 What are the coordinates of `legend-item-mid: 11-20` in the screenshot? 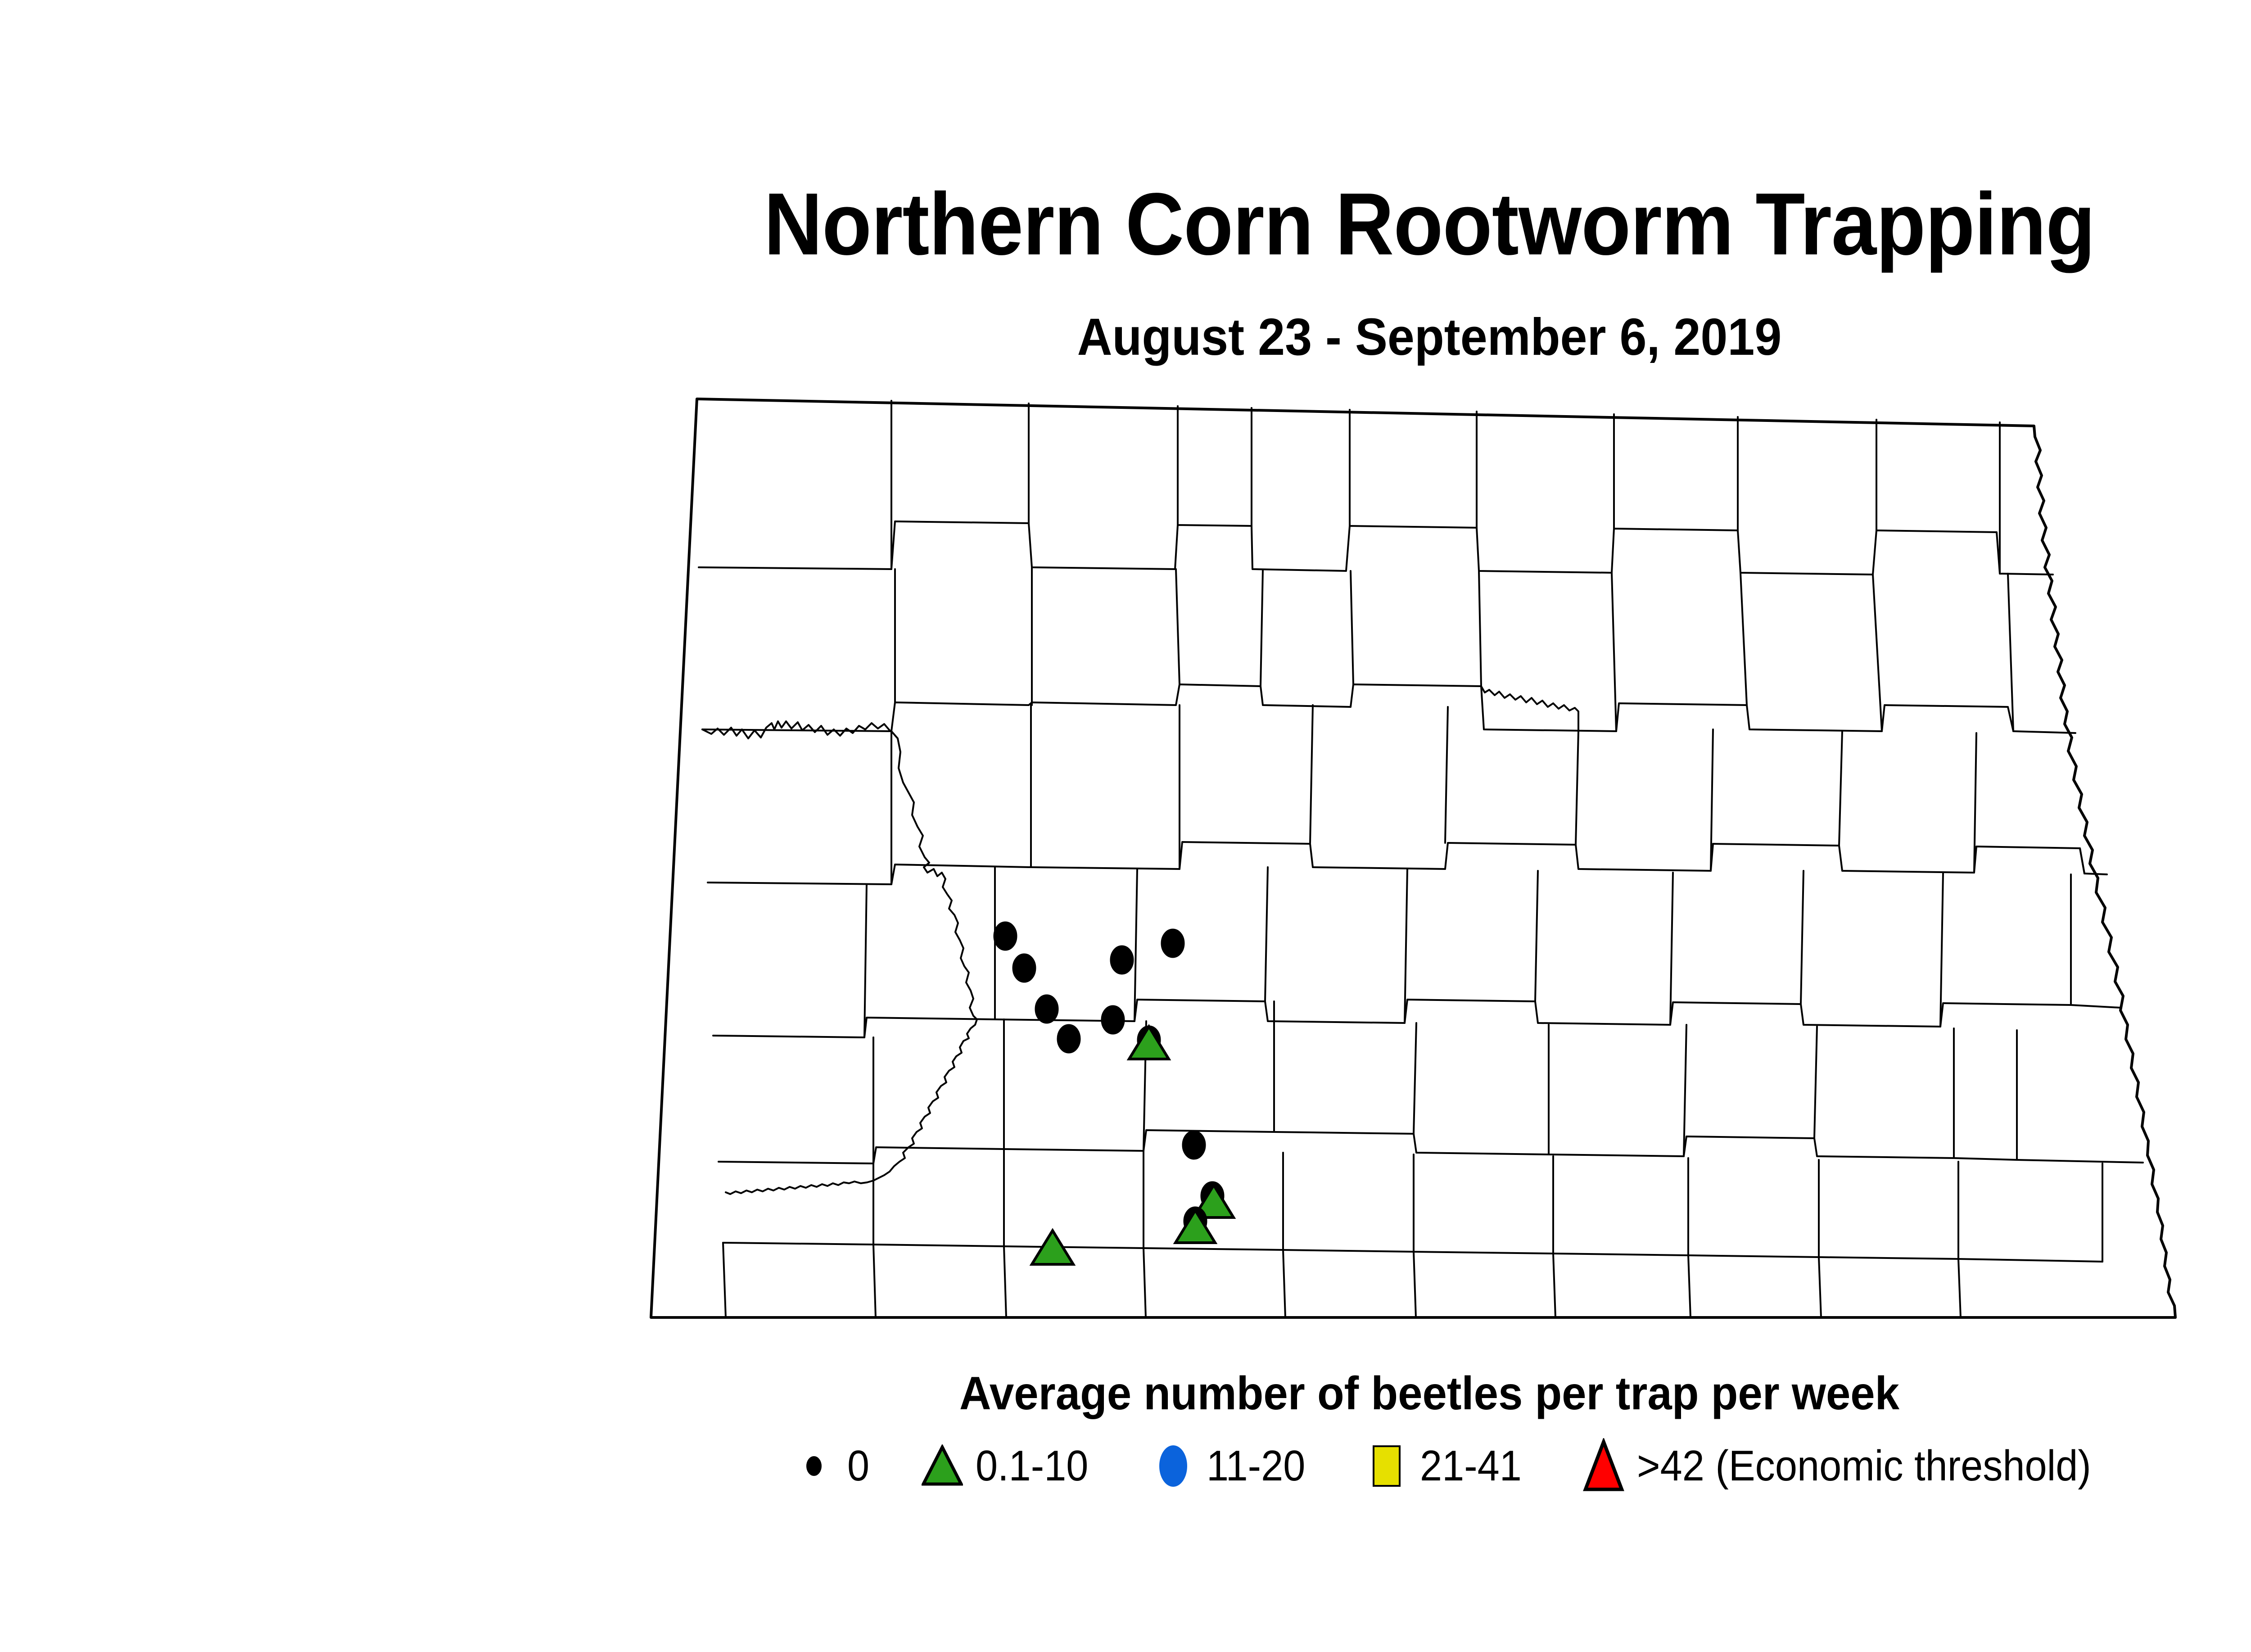 It's located at (1233, 1467).